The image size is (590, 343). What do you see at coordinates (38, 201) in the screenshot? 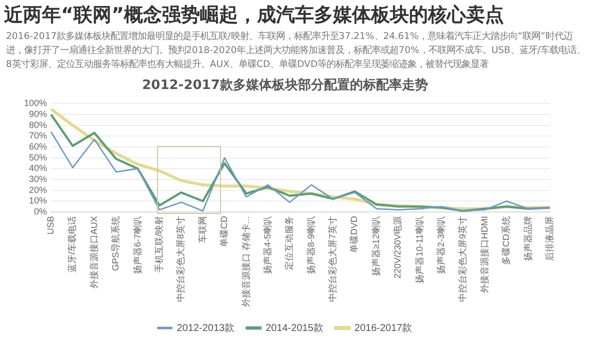
I see `y-tick-label: 10%` at bounding box center [38, 201].